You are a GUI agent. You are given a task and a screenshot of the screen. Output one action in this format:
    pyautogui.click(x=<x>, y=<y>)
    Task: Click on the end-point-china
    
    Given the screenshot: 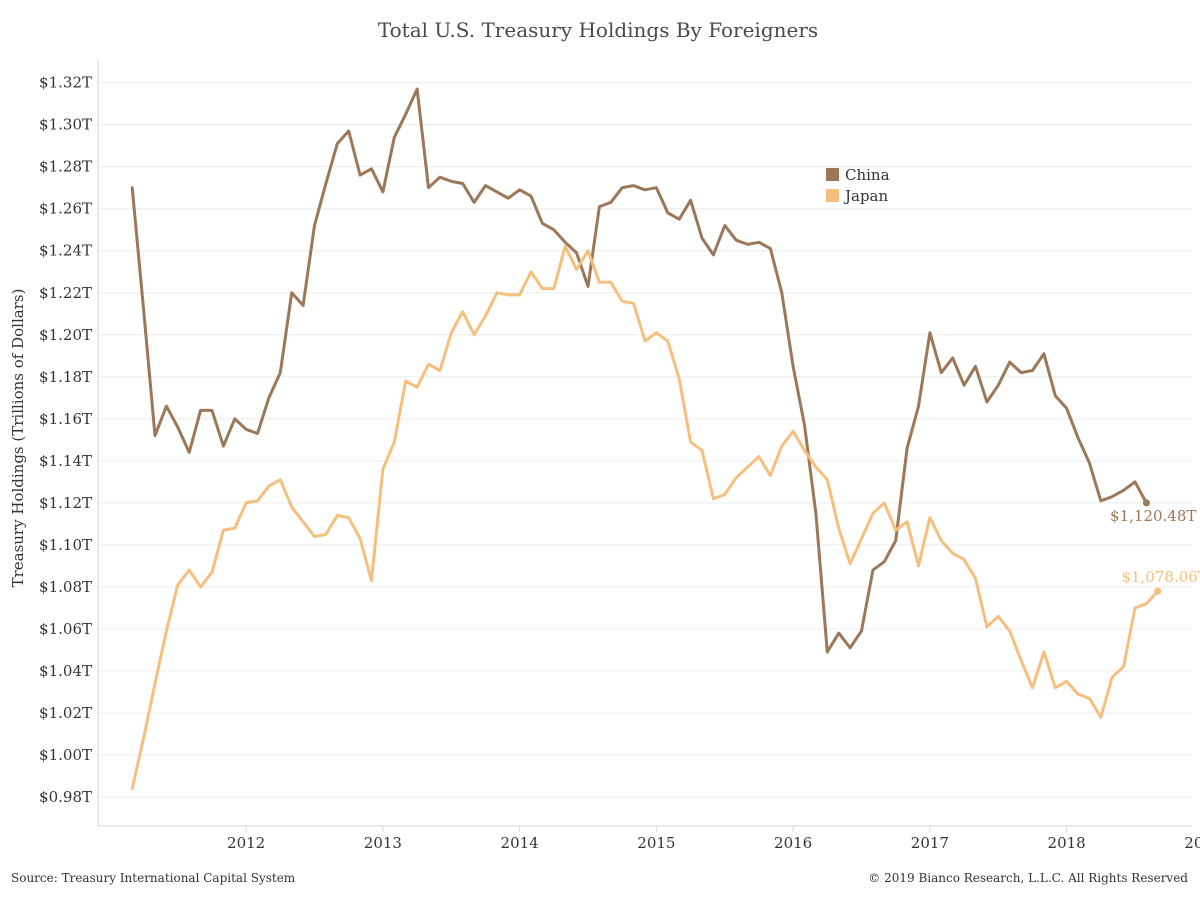 What is the action you would take?
    pyautogui.click(x=1146, y=503)
    